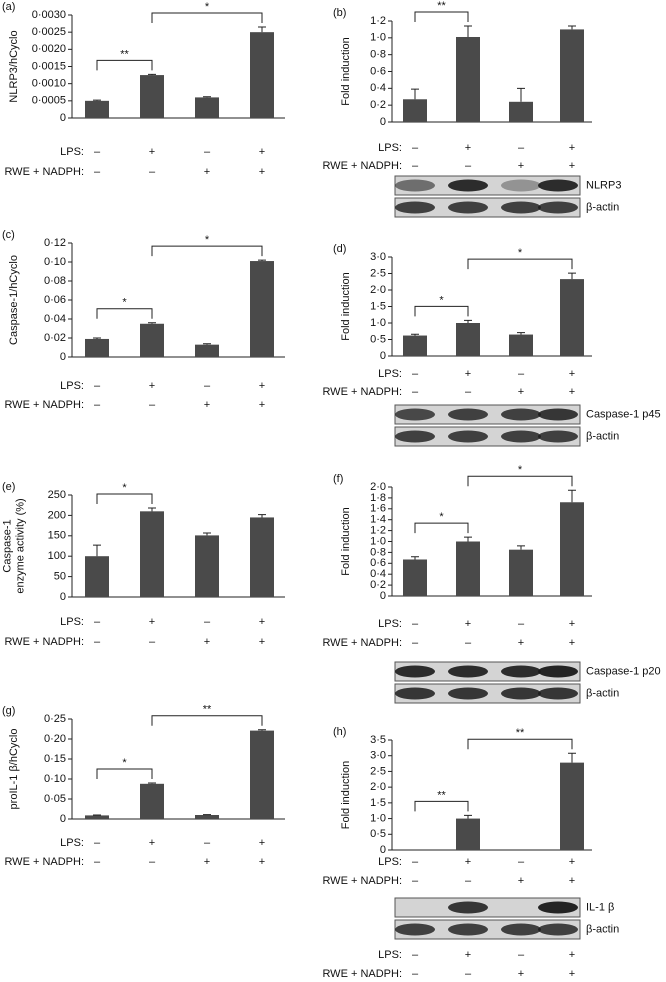 The width and height of the screenshot is (666, 982). What do you see at coordinates (49, 15) in the screenshot?
I see `y-tick-label: 0·0030` at bounding box center [49, 15].